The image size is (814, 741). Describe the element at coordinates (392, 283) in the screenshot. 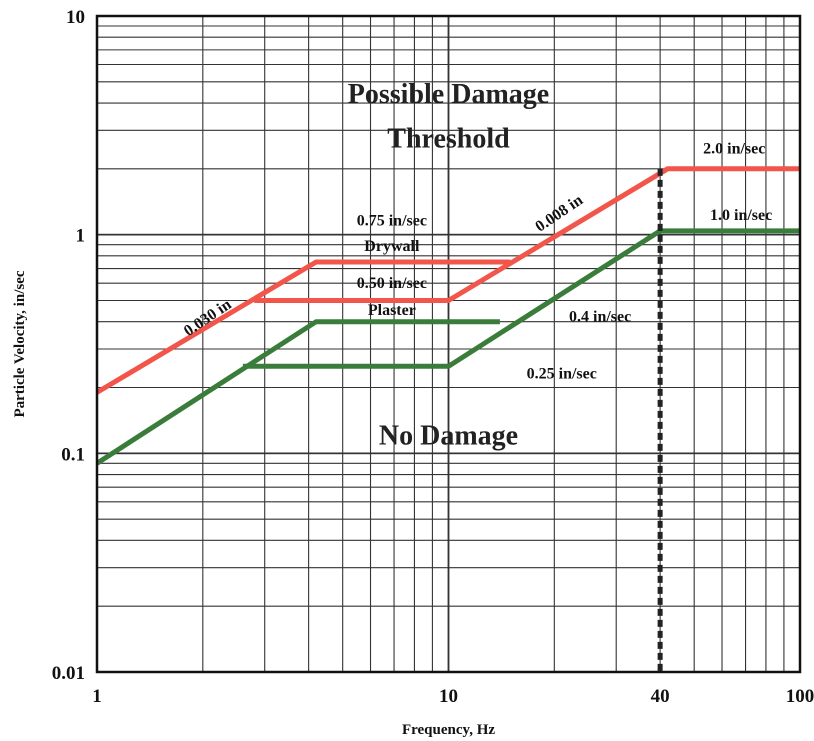

I see `annotation-label: 0.50 in/sec` at that location.